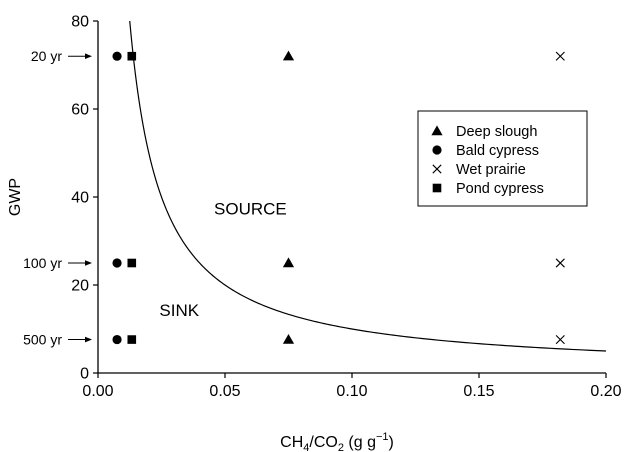  What do you see at coordinates (84, 374) in the screenshot?
I see `y-tick-label: 0` at bounding box center [84, 374].